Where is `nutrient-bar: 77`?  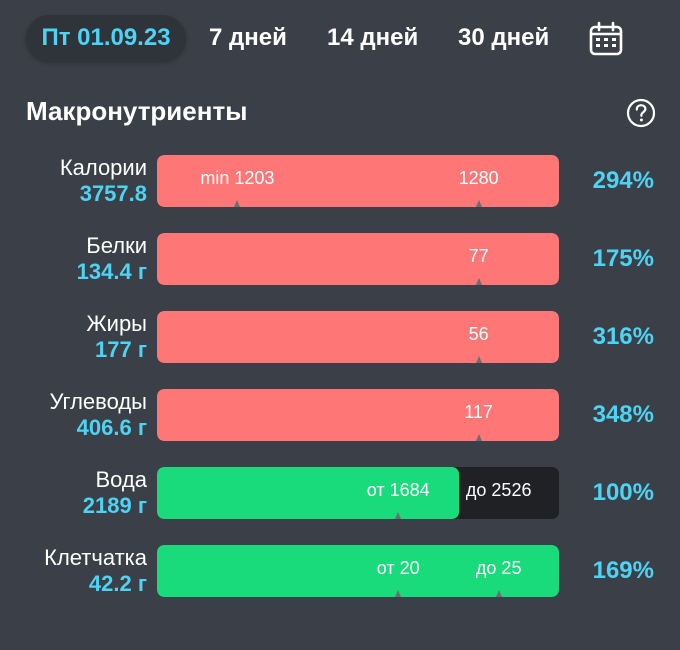 nutrient-bar: 77 is located at coordinates (358, 259).